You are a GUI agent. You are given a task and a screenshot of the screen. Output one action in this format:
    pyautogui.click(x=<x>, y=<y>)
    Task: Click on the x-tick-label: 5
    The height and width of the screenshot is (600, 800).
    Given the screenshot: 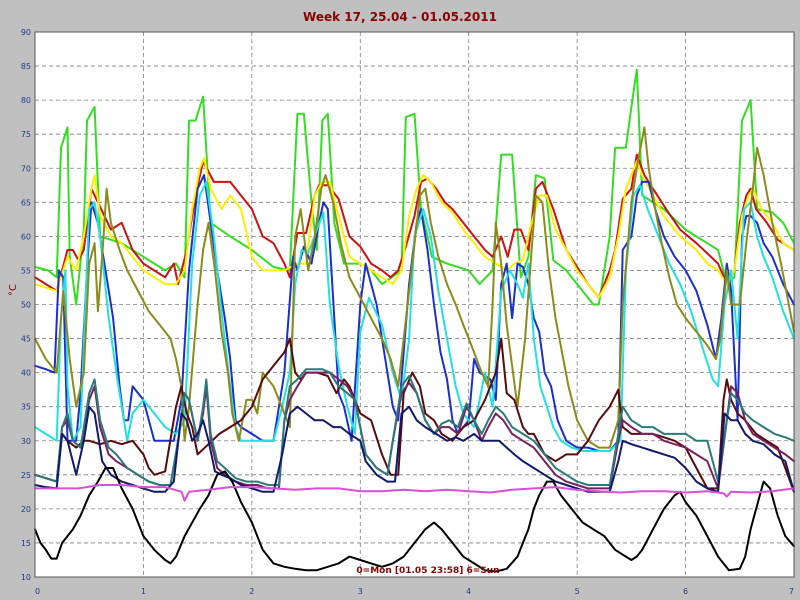 What is the action you would take?
    pyautogui.click(x=577, y=591)
    